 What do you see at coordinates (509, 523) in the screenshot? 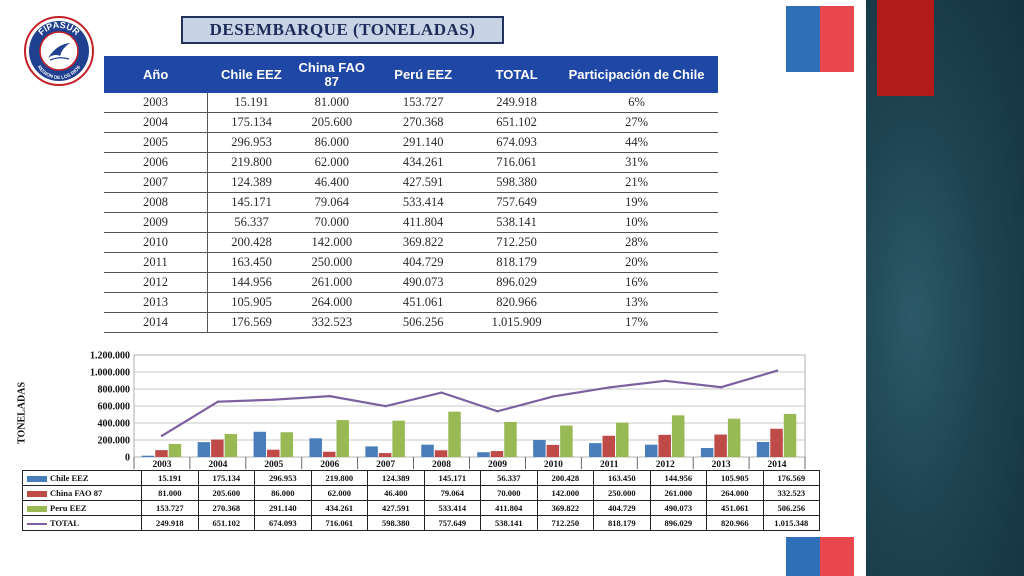
I see `data-label: 538.141` at bounding box center [509, 523].